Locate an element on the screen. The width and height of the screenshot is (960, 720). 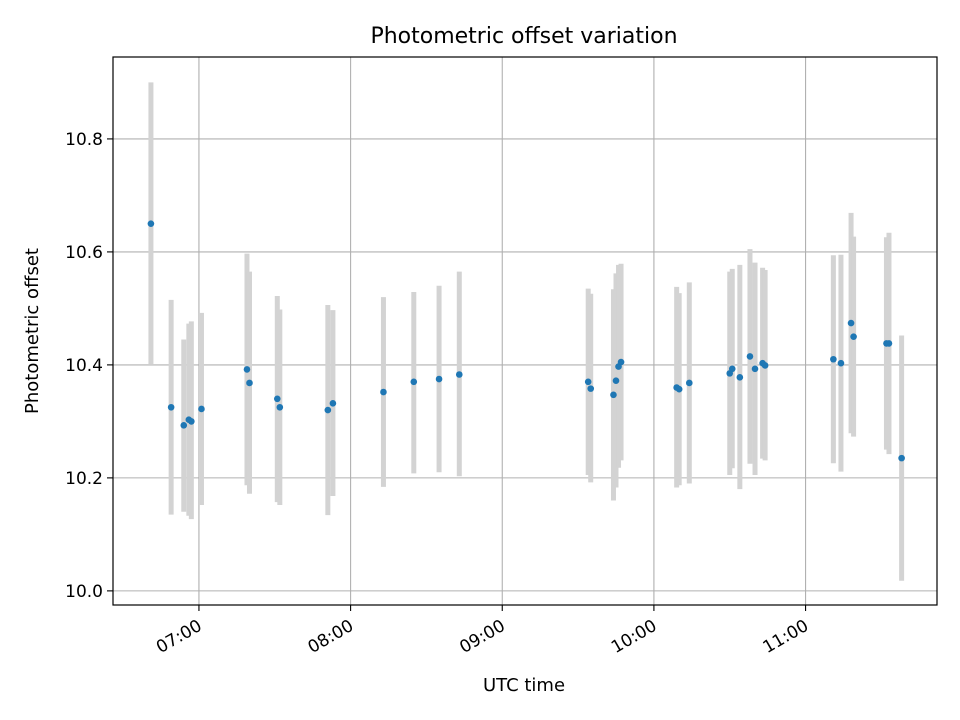
y-tick-label: 10.8 is located at coordinates (84, 140).